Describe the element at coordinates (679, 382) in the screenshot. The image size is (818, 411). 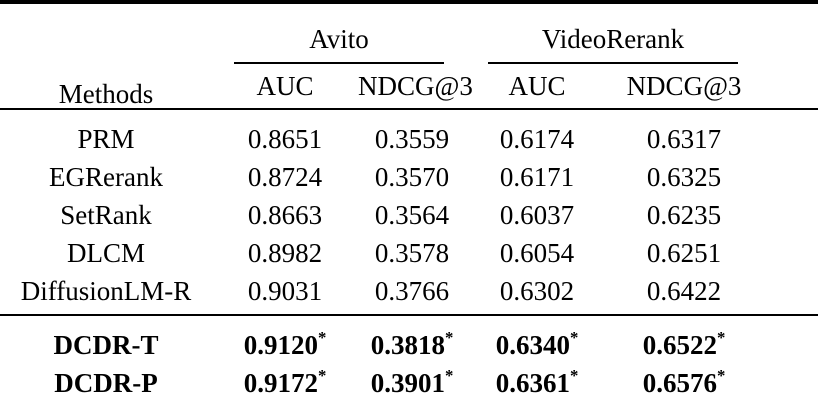
I see `best-value: 0.6576` at that location.